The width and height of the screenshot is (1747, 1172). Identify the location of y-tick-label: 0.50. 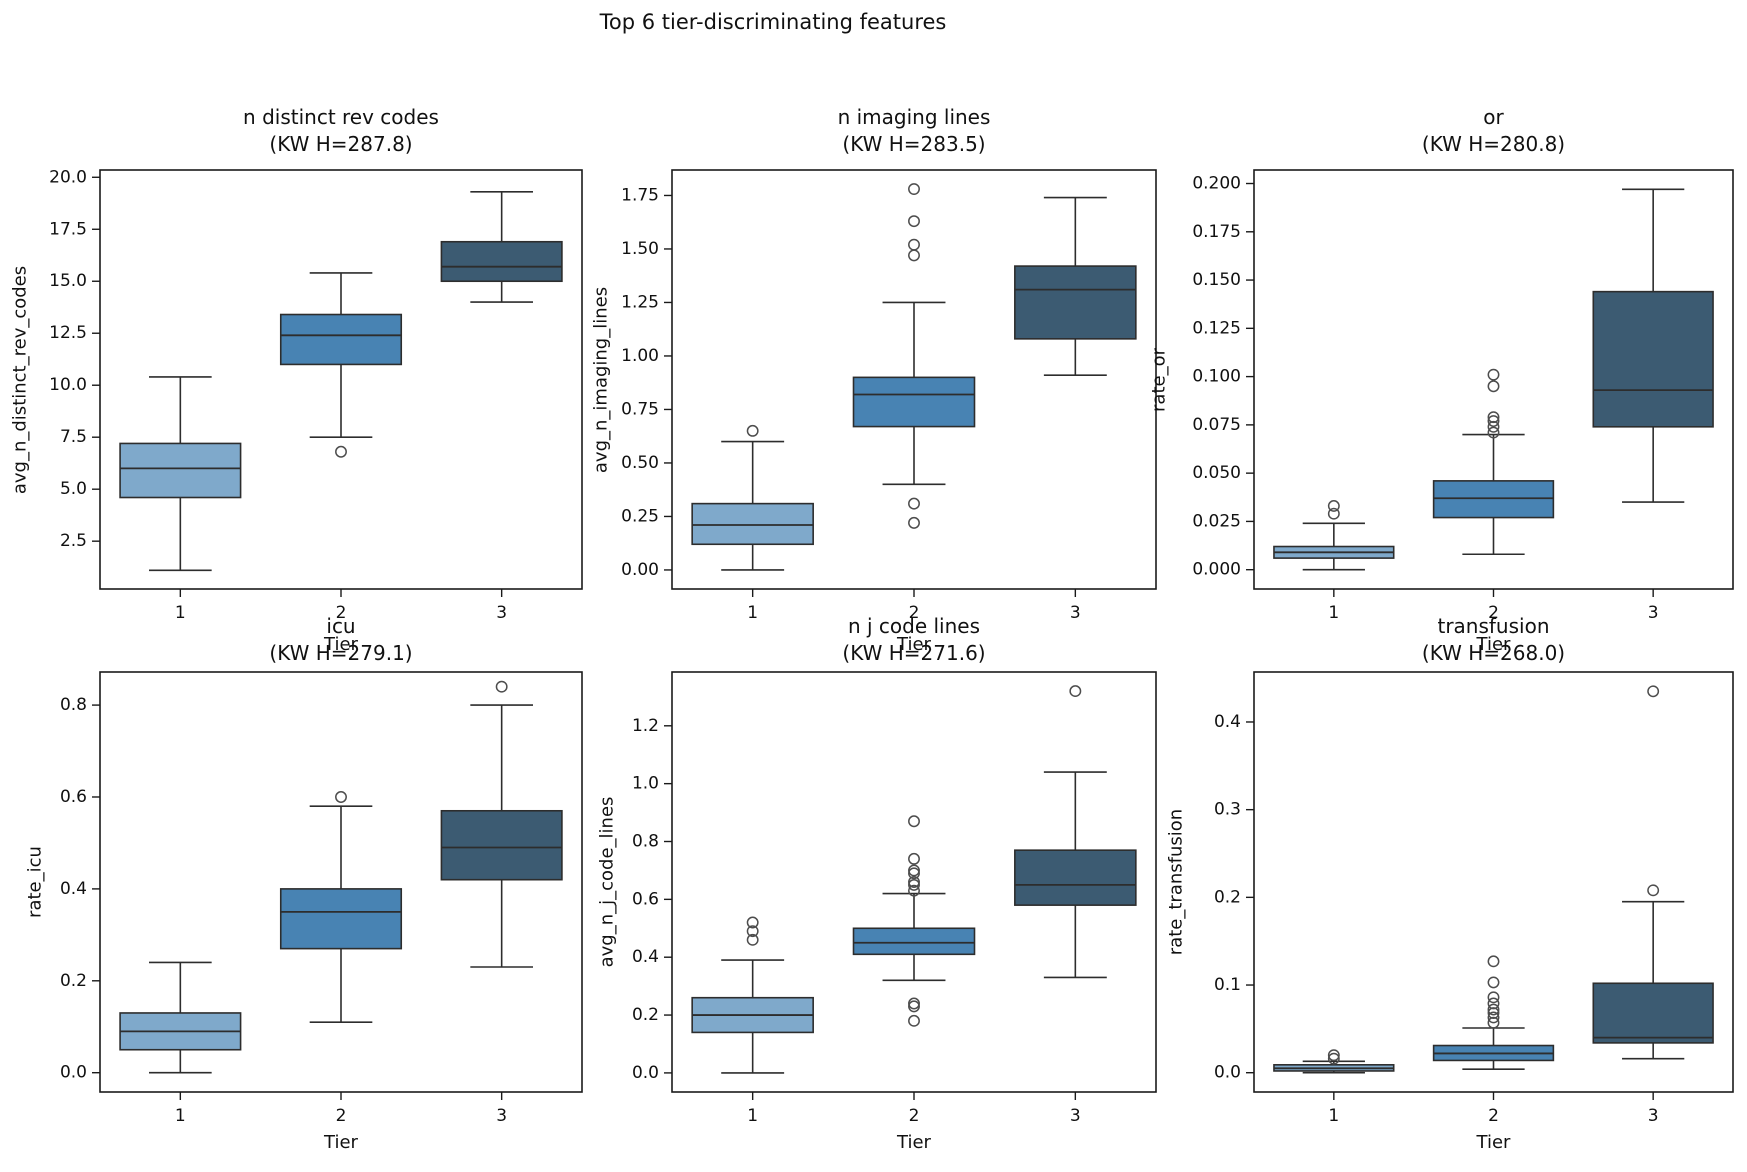
(640, 463).